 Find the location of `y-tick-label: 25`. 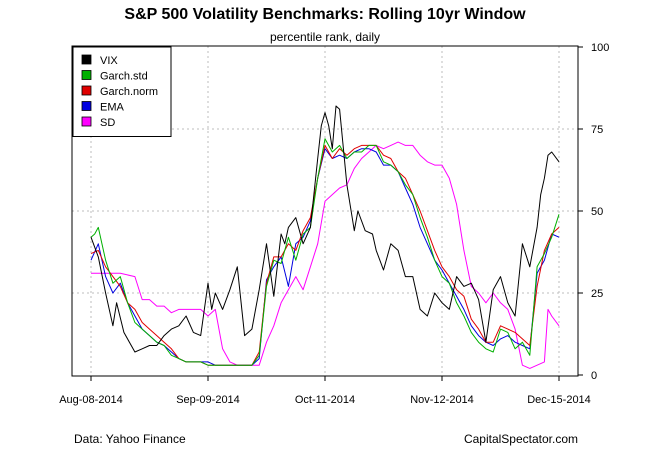

y-tick-label: 25 is located at coordinates (597, 294).